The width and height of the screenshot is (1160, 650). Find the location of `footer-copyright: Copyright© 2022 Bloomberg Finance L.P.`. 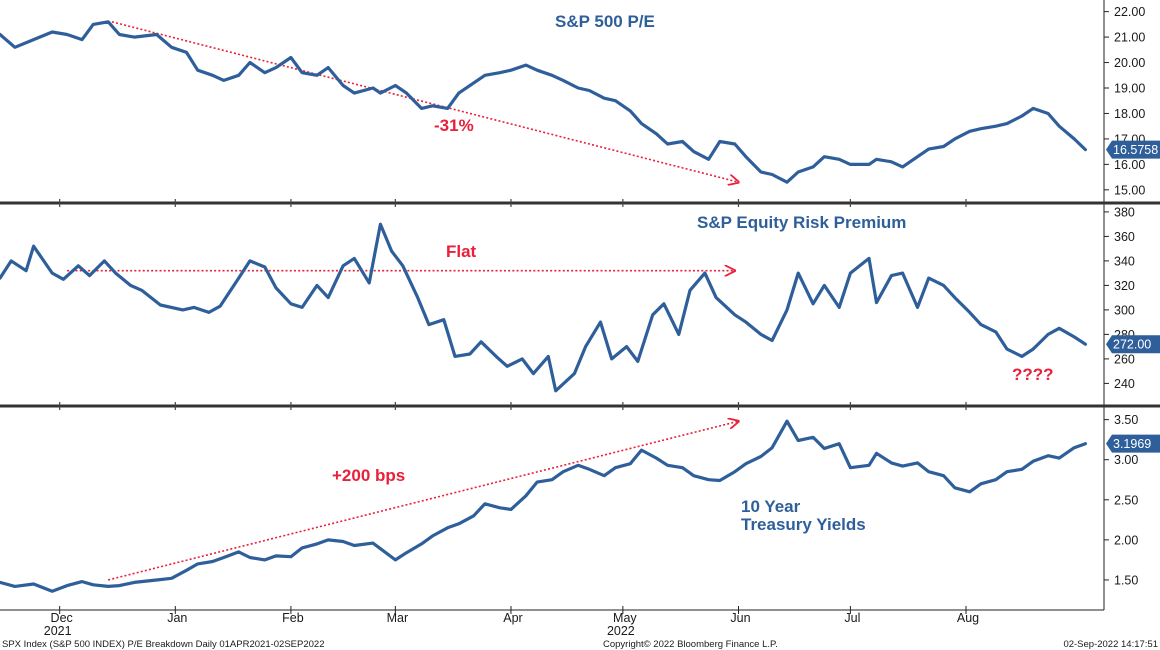

footer-copyright: Copyright© 2022 Bloomberg Finance L.P. is located at coordinates (690, 644).